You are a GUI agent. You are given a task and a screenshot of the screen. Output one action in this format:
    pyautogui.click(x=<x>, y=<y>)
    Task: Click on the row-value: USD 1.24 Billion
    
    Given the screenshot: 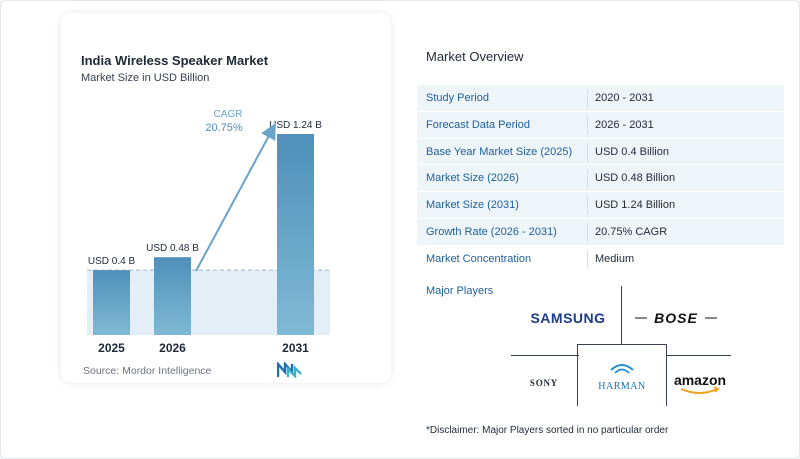 What is the action you would take?
    pyautogui.click(x=635, y=205)
    